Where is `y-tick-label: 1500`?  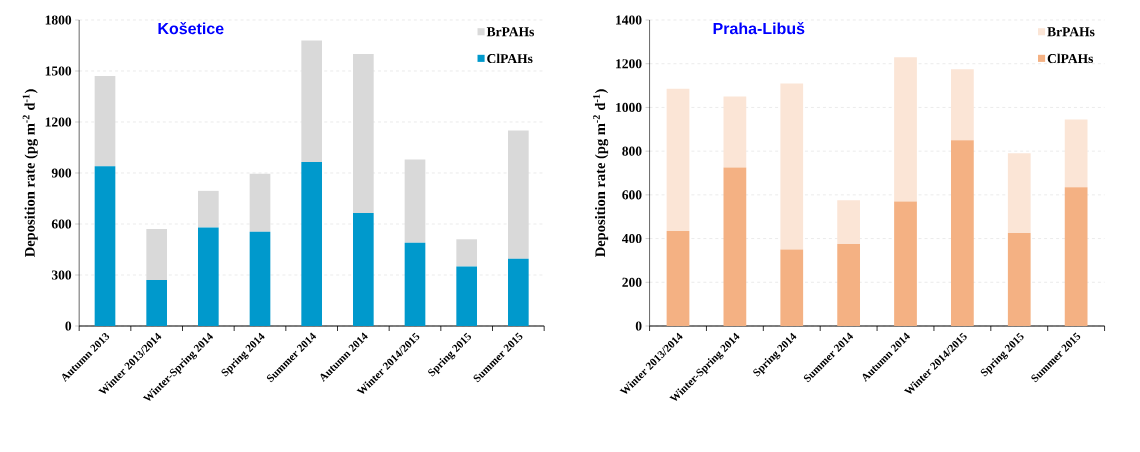 y-tick-label: 1500 is located at coordinates (58, 71).